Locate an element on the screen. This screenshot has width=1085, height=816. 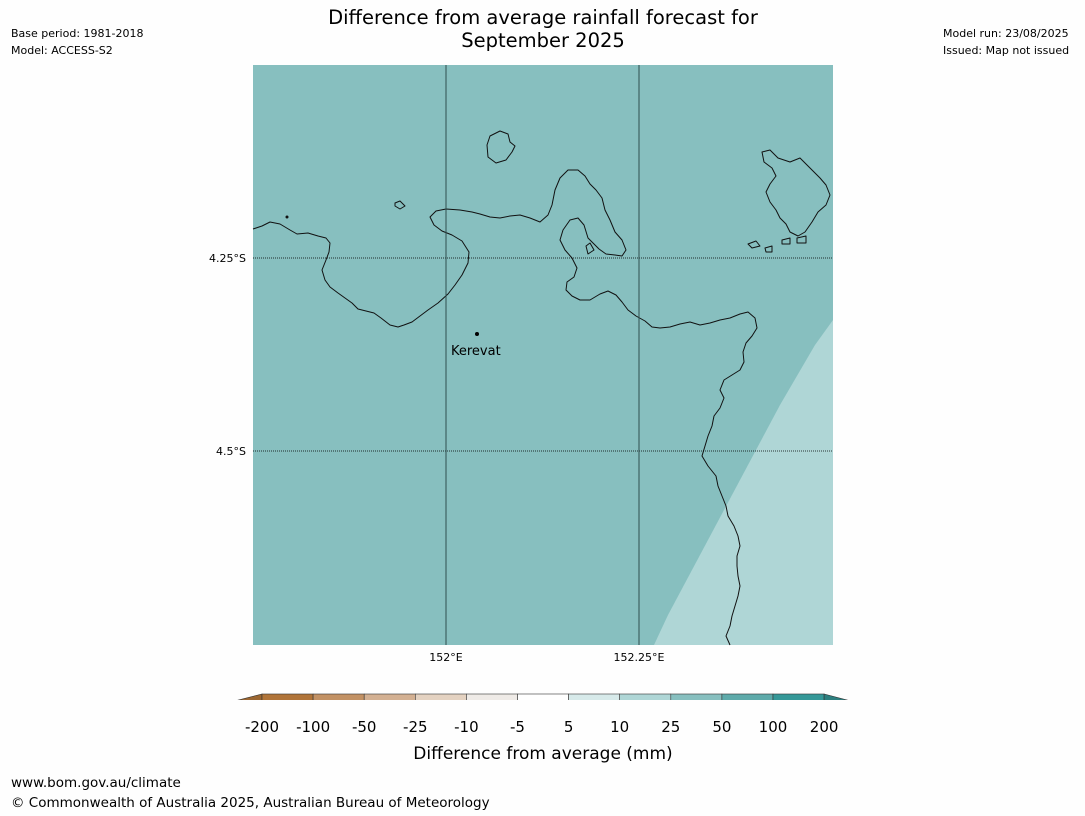
colorbar-tick-label: 10 is located at coordinates (620, 727).